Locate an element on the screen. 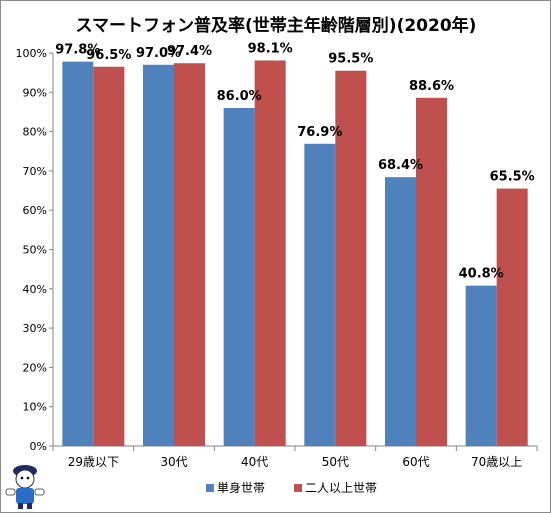 This screenshot has width=551, height=513. cartoon-mascot-icon is located at coordinates (25, 487).